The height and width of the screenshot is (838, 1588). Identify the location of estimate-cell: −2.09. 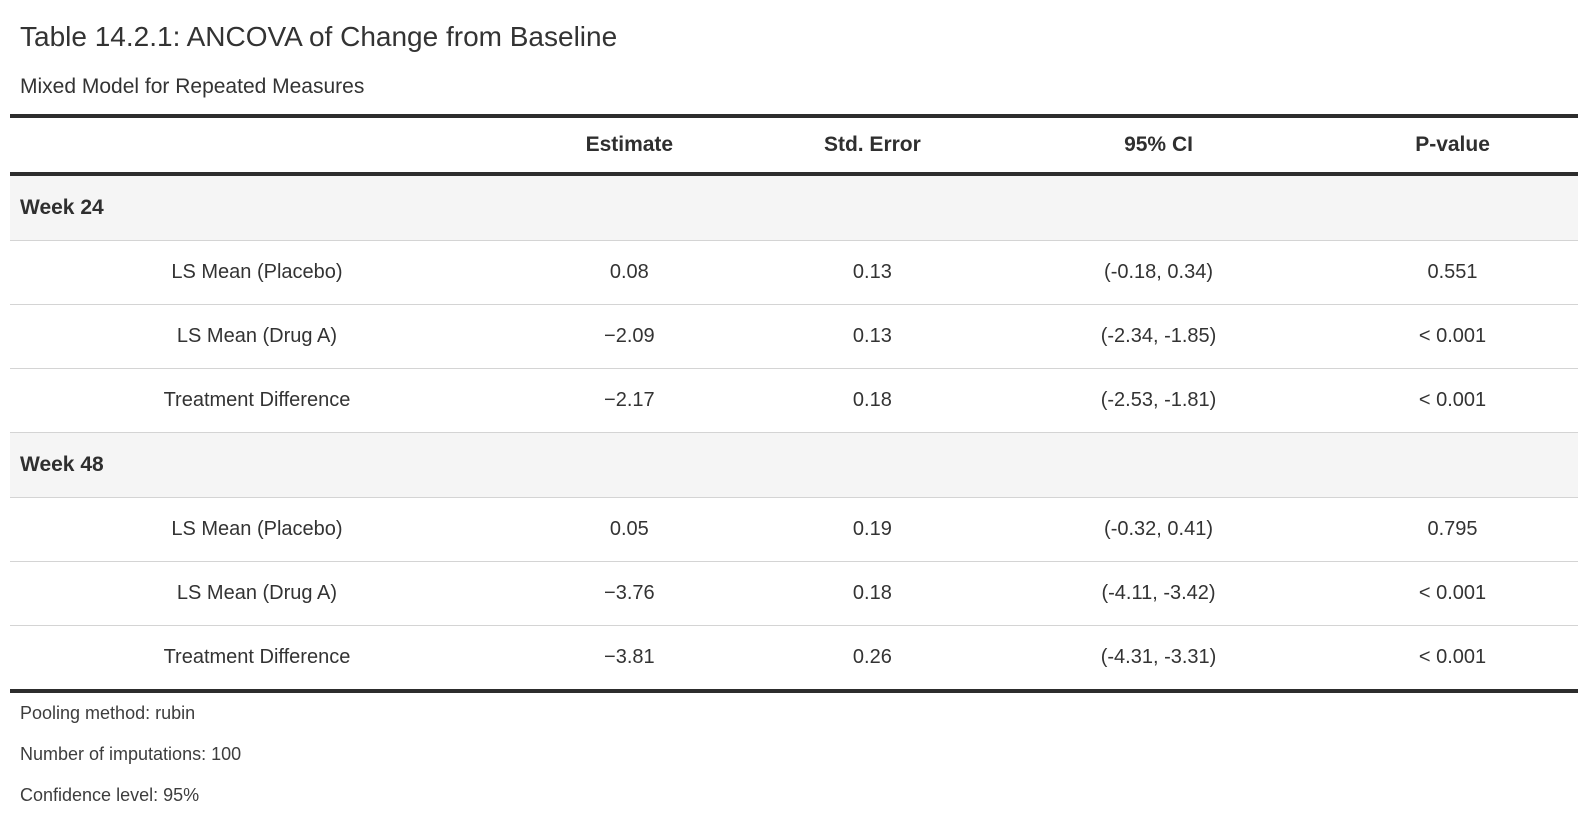
(629, 337).